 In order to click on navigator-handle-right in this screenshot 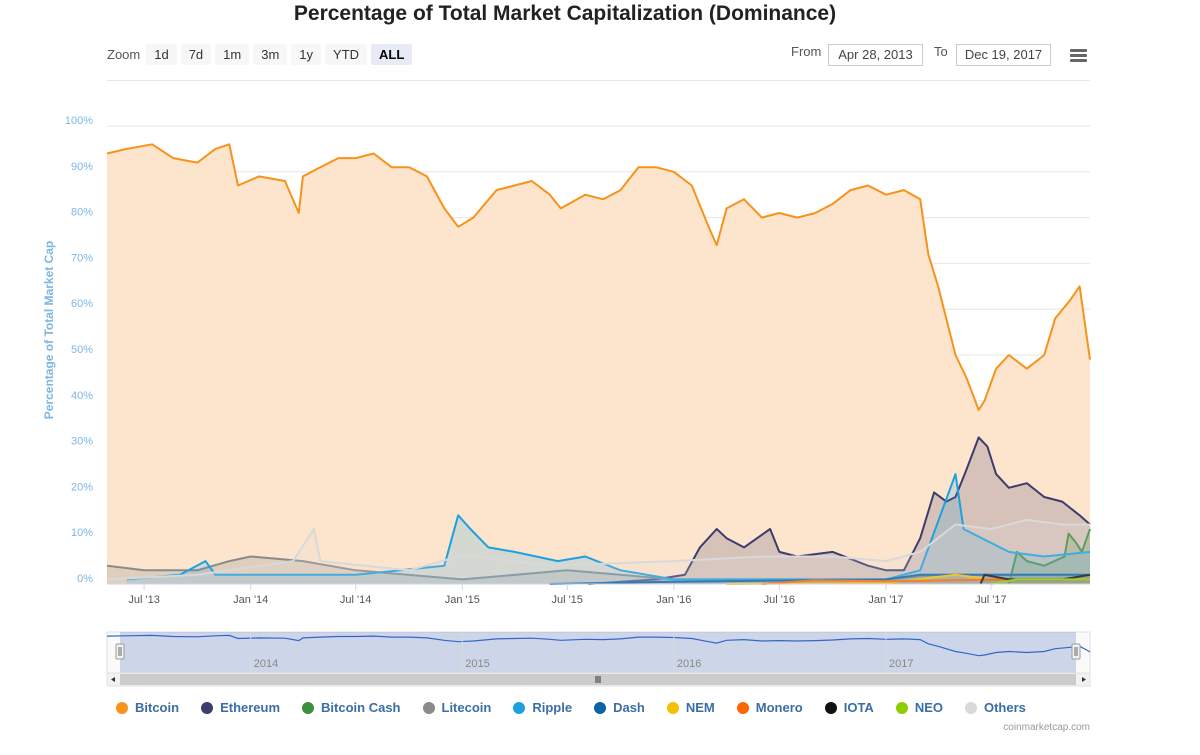, I will do `click(1076, 651)`.